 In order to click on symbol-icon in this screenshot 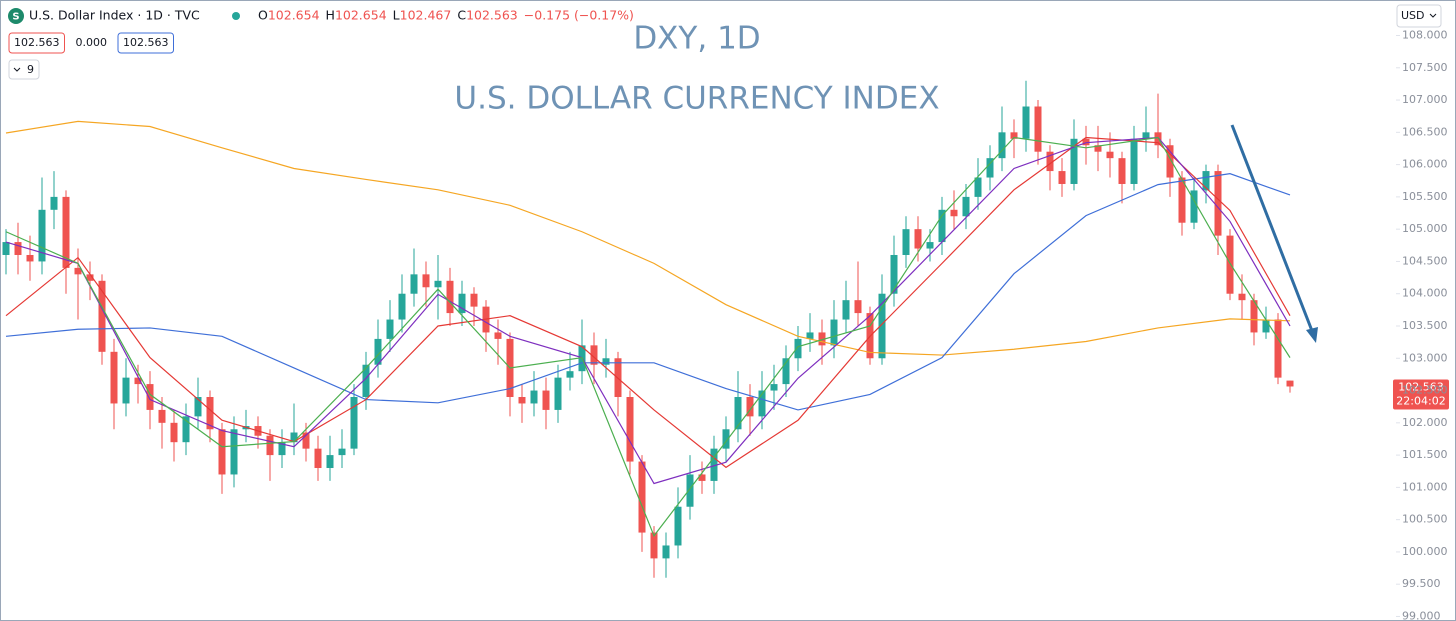, I will do `click(16, 16)`.